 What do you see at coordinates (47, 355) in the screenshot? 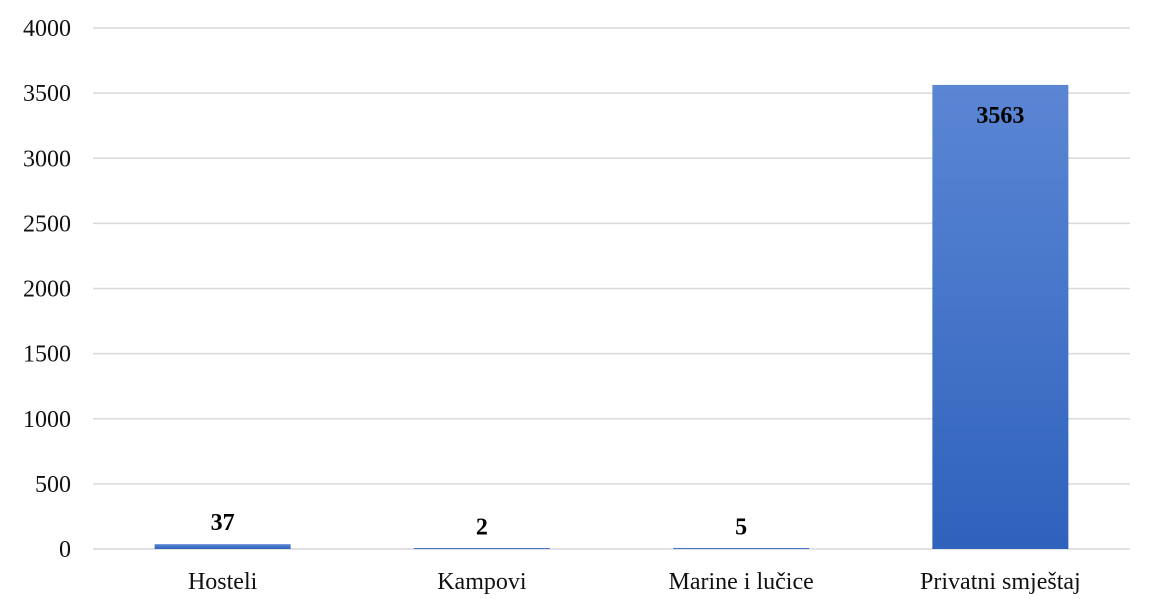
I see `y-tick-label: 1500` at bounding box center [47, 355].